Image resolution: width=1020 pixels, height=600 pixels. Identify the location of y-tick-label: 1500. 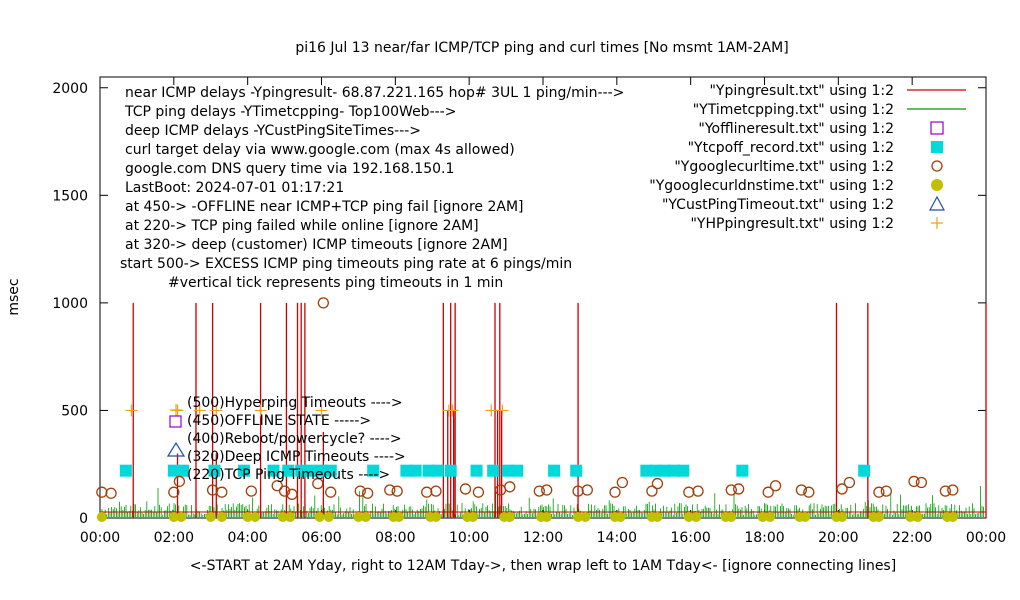
(70, 196).